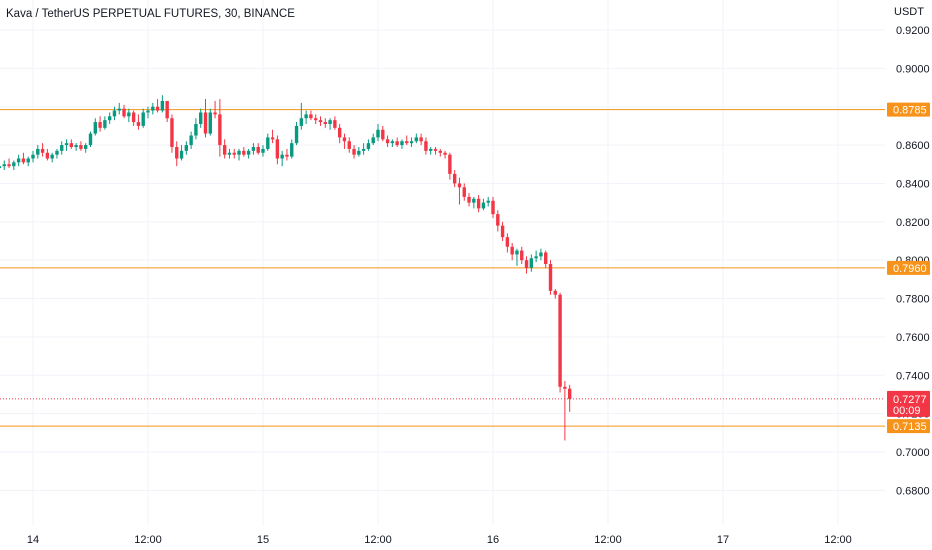 The image size is (932, 550). Describe the element at coordinates (913, 376) in the screenshot. I see `price-tick-label: 0.7400` at that location.